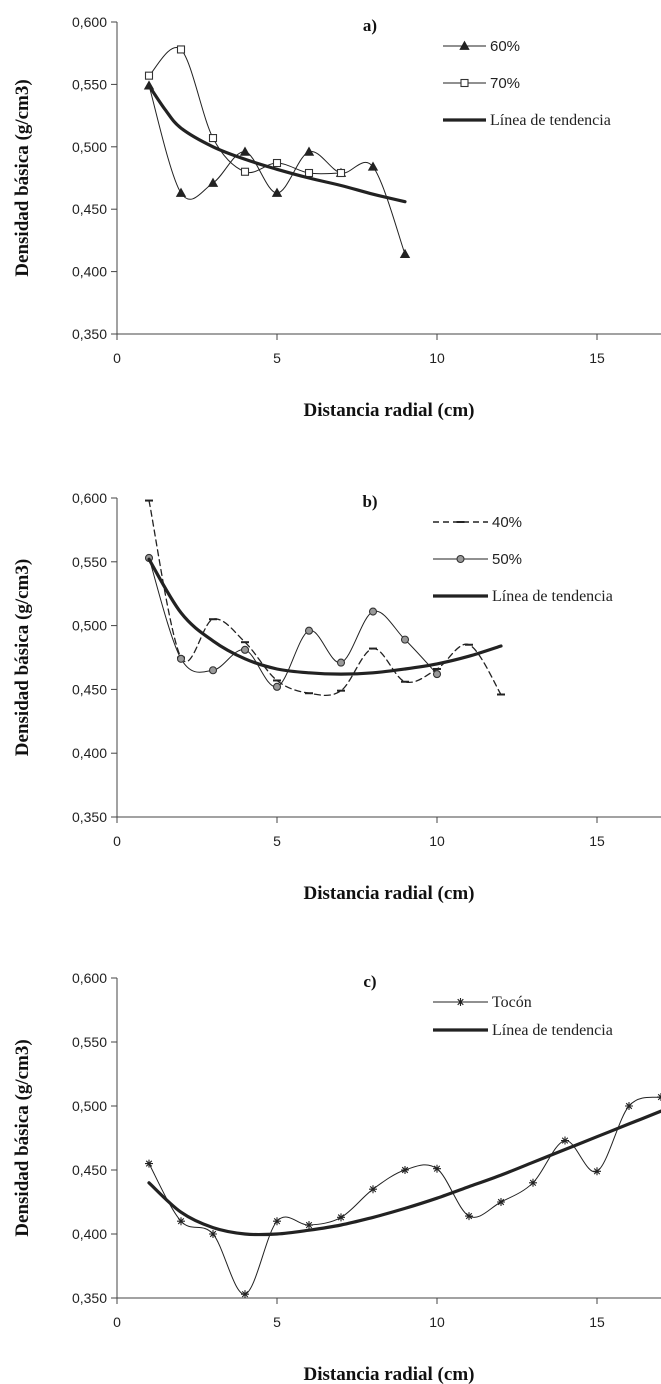  What do you see at coordinates (369, 501) in the screenshot?
I see `panel-label: b)` at bounding box center [369, 501].